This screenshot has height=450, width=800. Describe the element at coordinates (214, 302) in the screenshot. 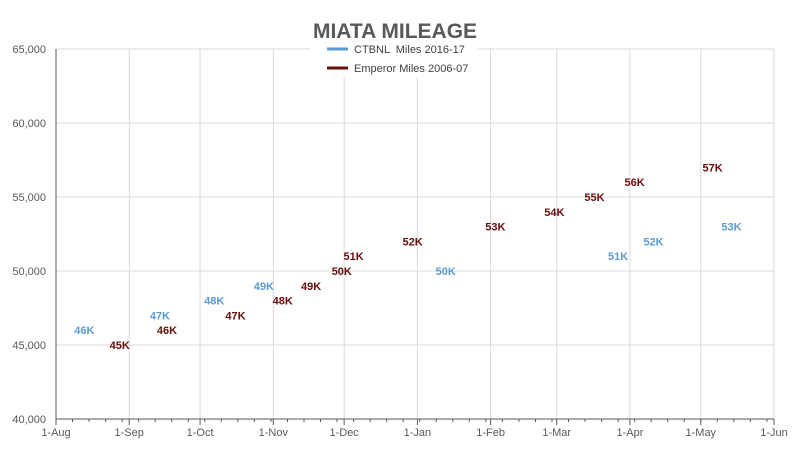

I see `ctbnl-data-label: 48K` at that location.